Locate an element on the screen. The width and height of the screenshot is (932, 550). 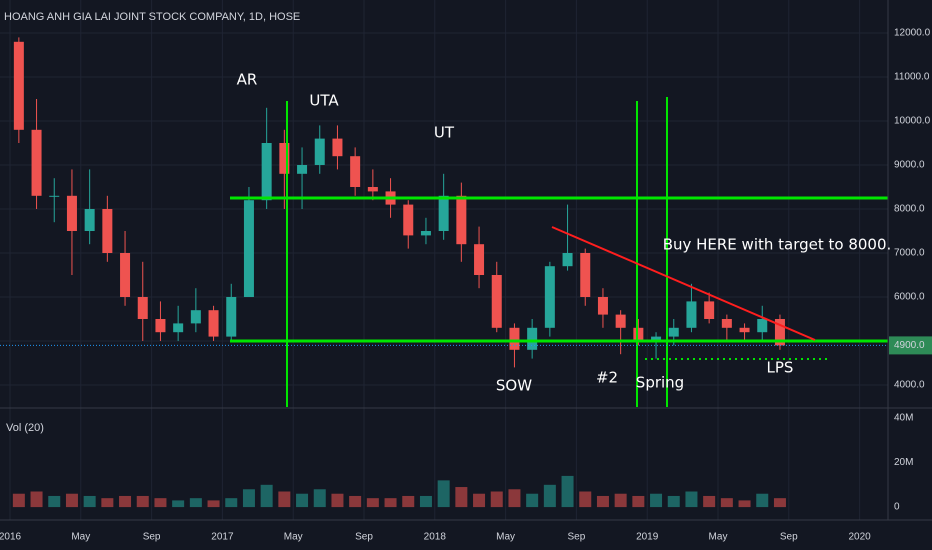
annotation: SOW is located at coordinates (514, 386).